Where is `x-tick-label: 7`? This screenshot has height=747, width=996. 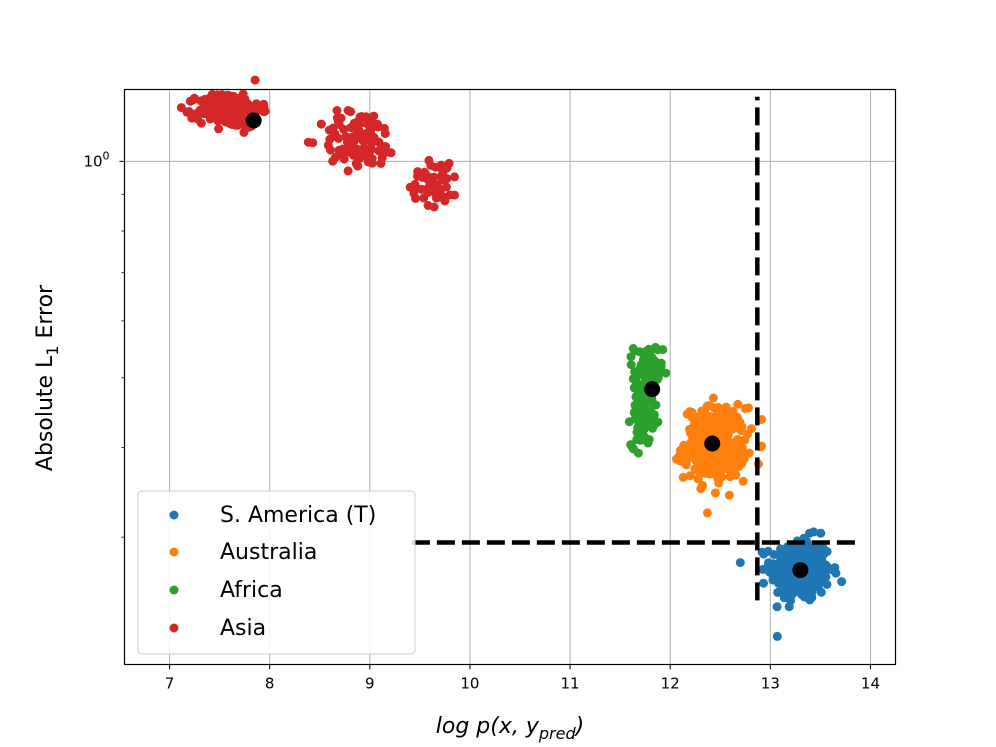 x-tick-label: 7 is located at coordinates (170, 684).